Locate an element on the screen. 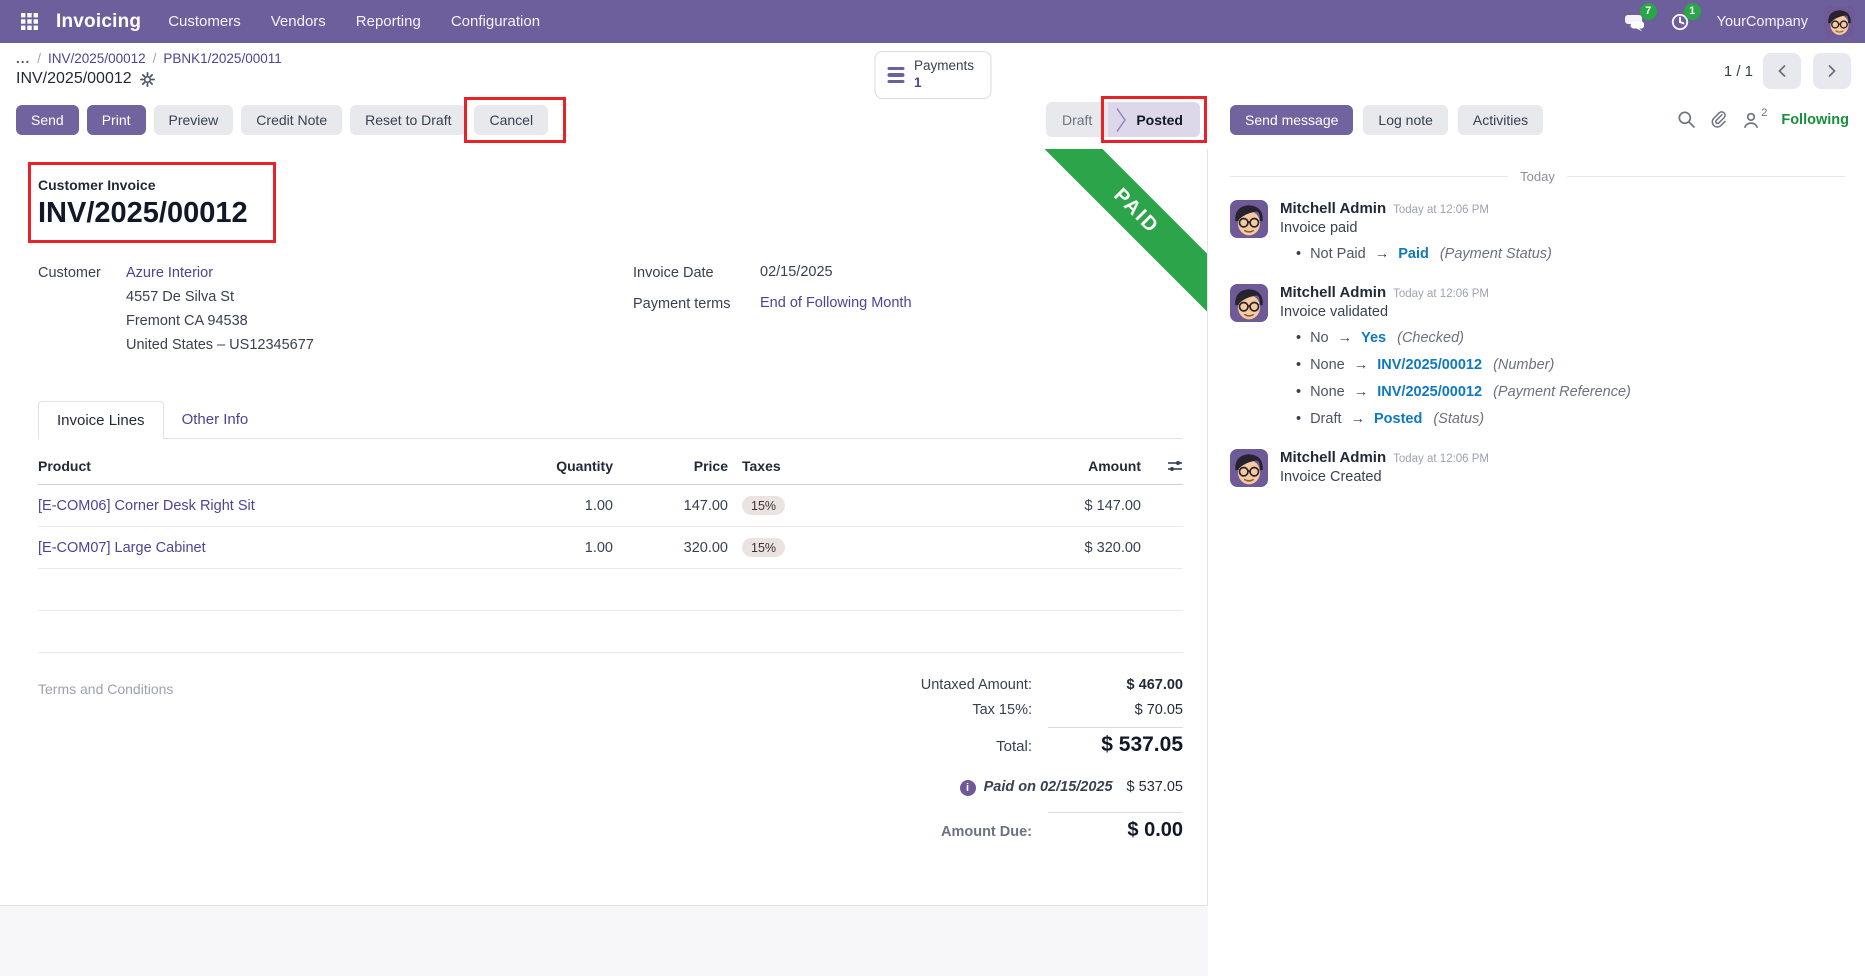 This screenshot has width=1865, height=976. activities-clock-icon: 1 is located at coordinates (1682, 20).